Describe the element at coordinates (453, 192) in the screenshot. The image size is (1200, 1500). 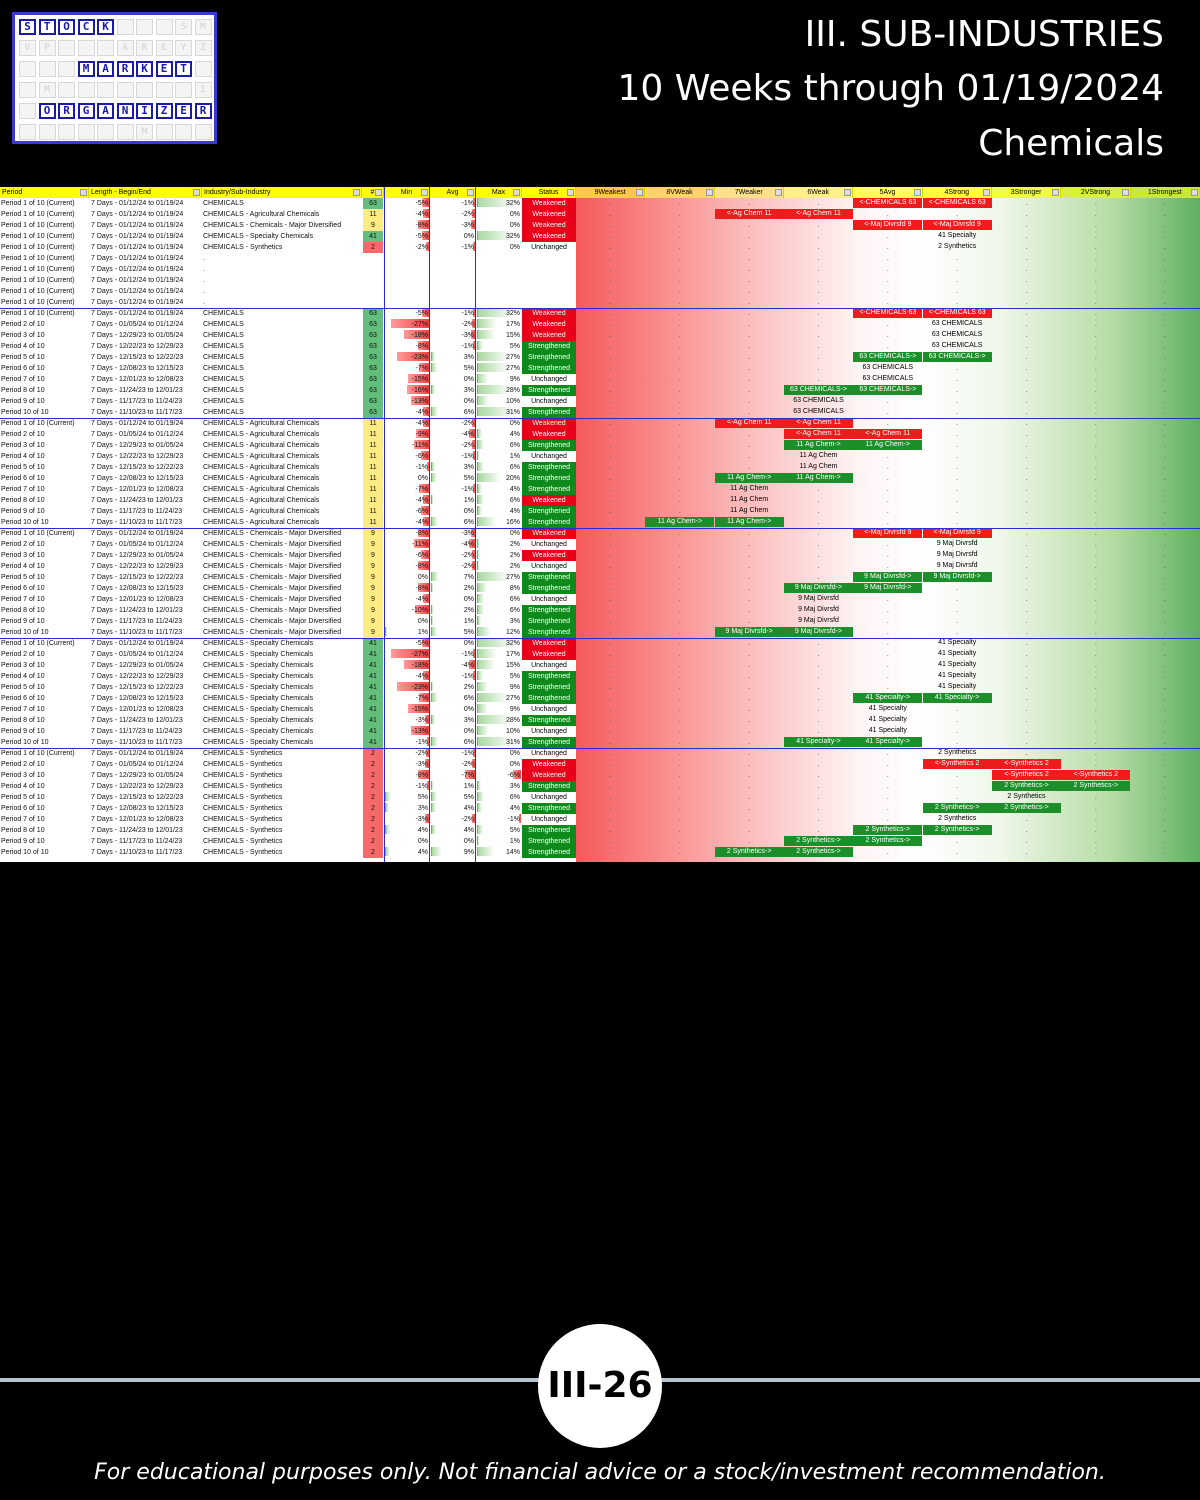
I see `column-header: Avg` at that location.